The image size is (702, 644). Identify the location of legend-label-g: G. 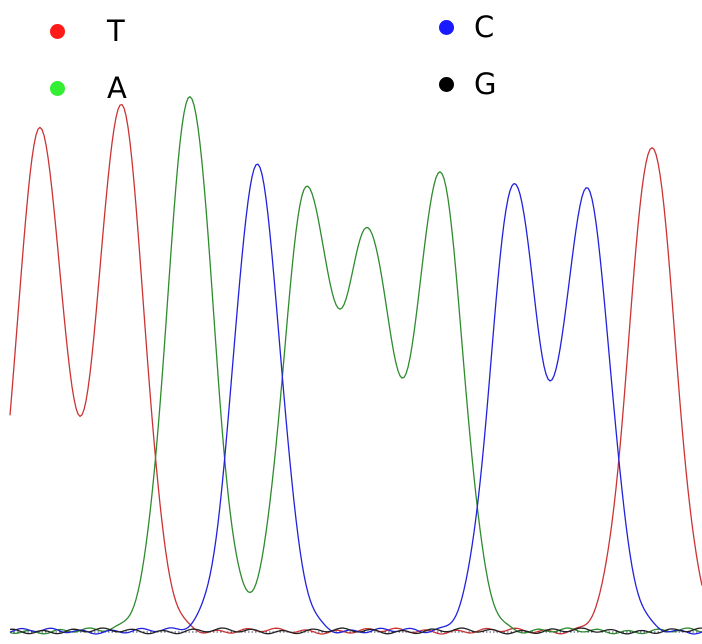
(485, 84).